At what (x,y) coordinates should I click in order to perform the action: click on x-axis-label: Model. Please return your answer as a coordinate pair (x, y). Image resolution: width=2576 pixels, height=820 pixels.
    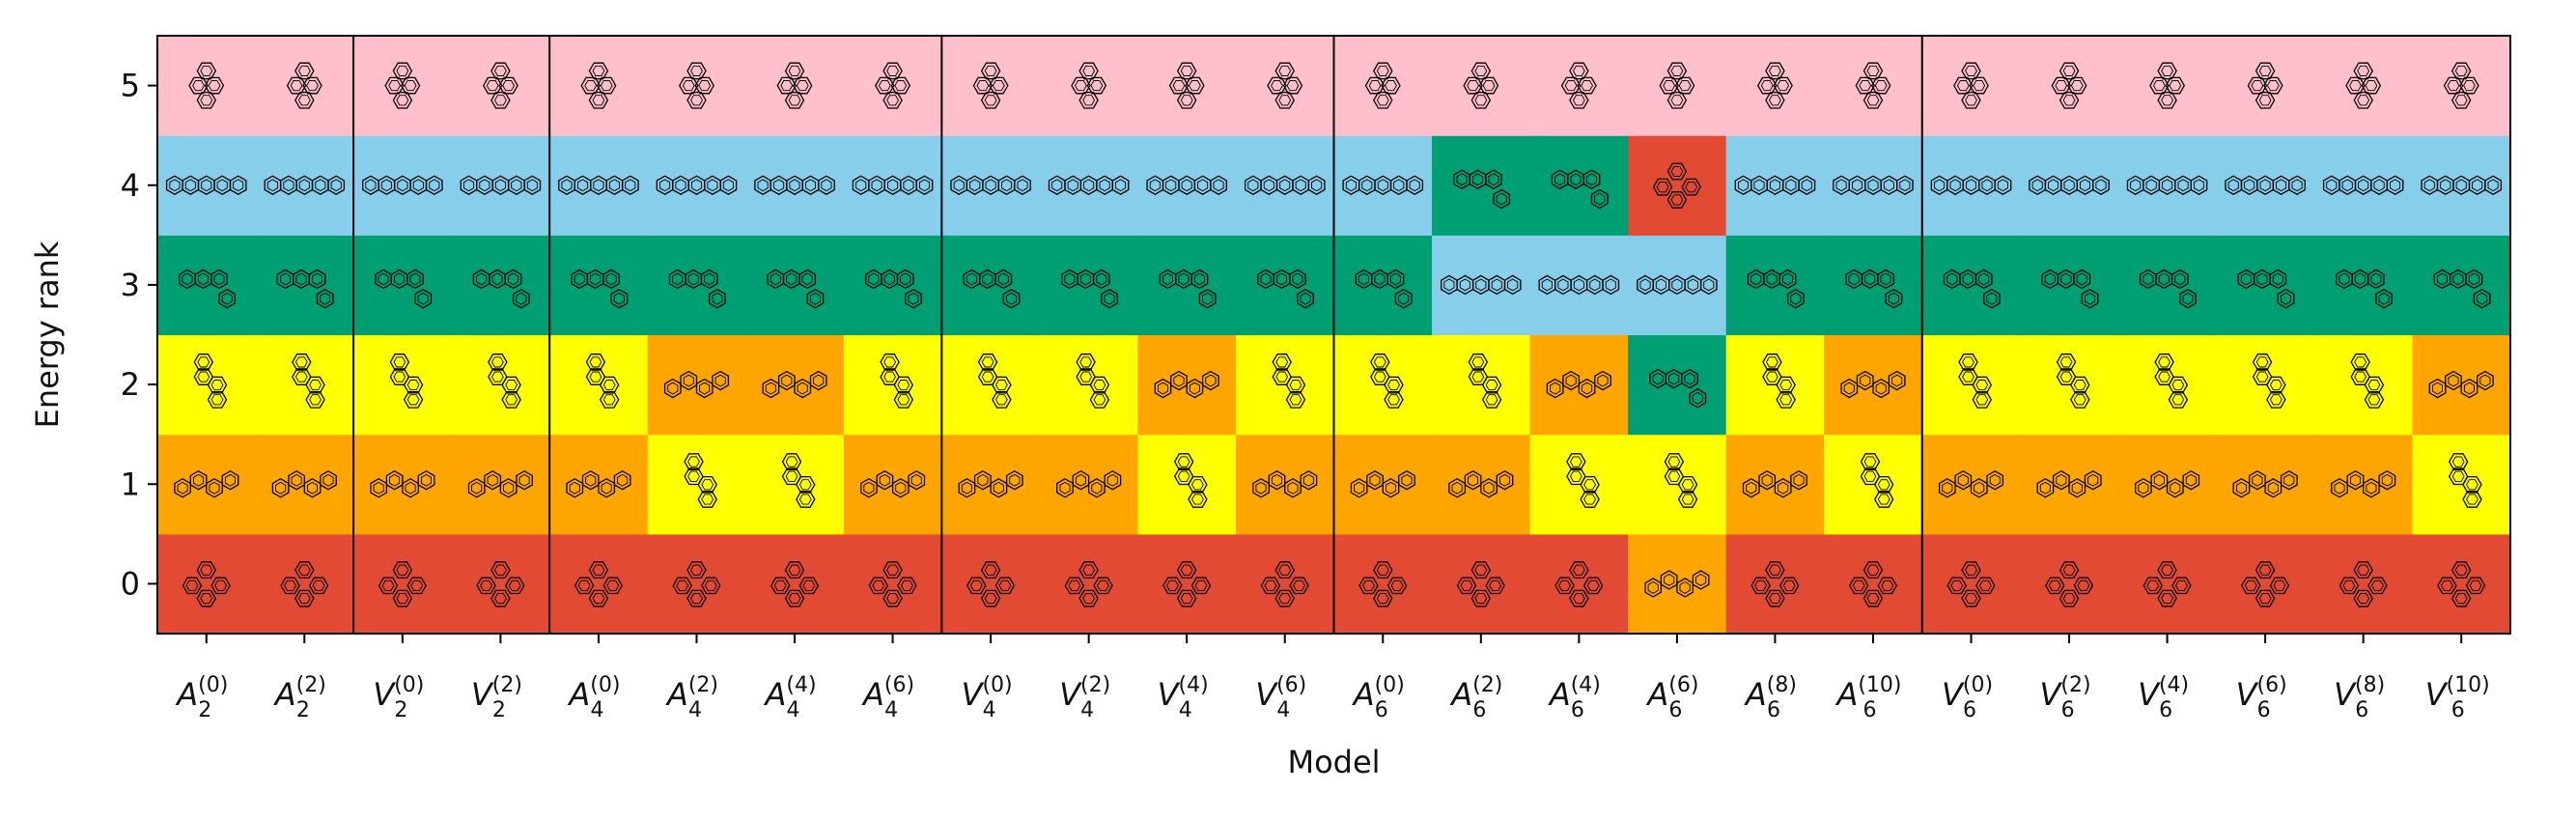
    Looking at the image, I should click on (1334, 762).